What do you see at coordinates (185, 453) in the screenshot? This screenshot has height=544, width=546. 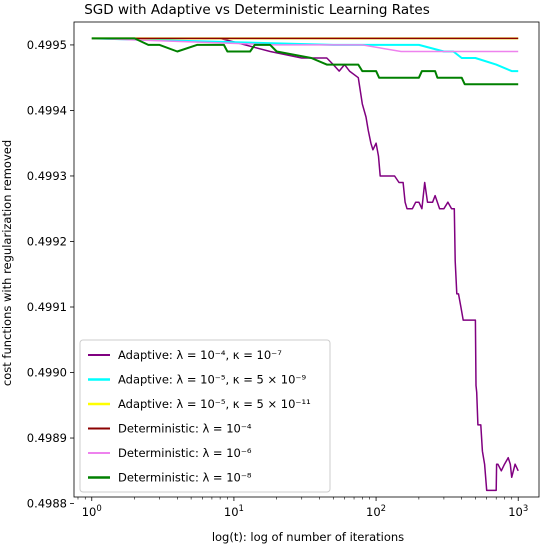 I see `legend-label: Deterministic: λ = 10⁻⁶` at bounding box center [185, 453].